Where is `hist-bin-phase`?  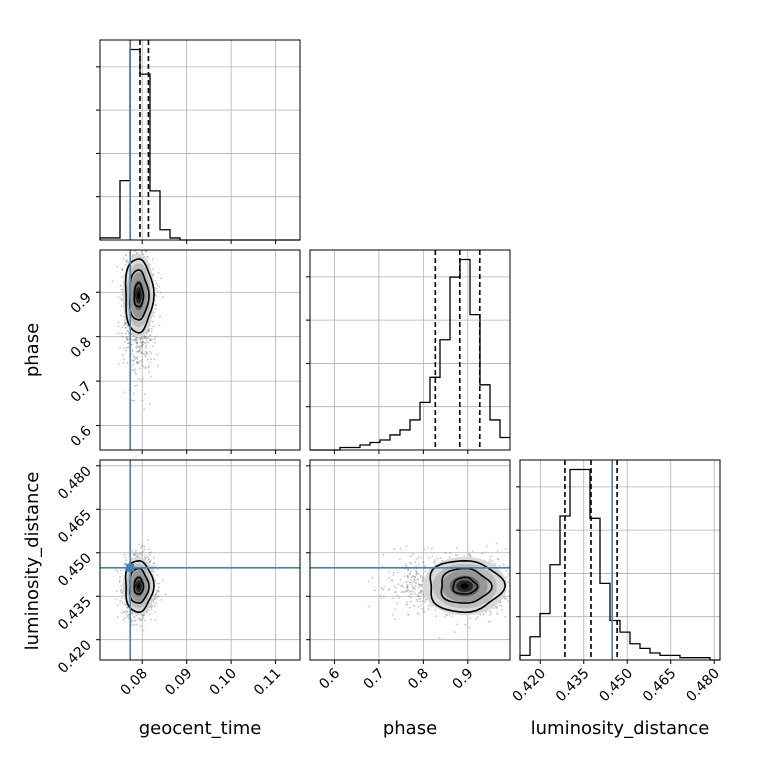
hist-bin-phase is located at coordinates (395, 442).